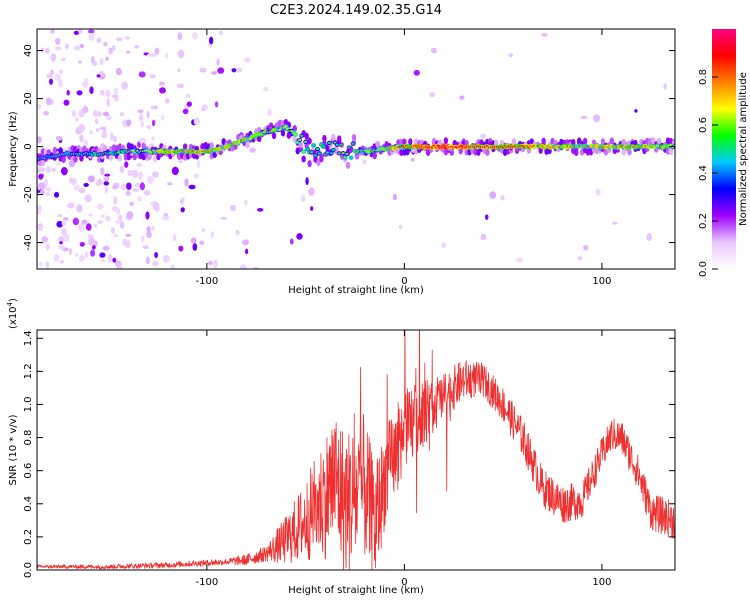 The image size is (750, 600). What do you see at coordinates (703, 221) in the screenshot?
I see `colorbar-tick-label: 0.2` at bounding box center [703, 221].